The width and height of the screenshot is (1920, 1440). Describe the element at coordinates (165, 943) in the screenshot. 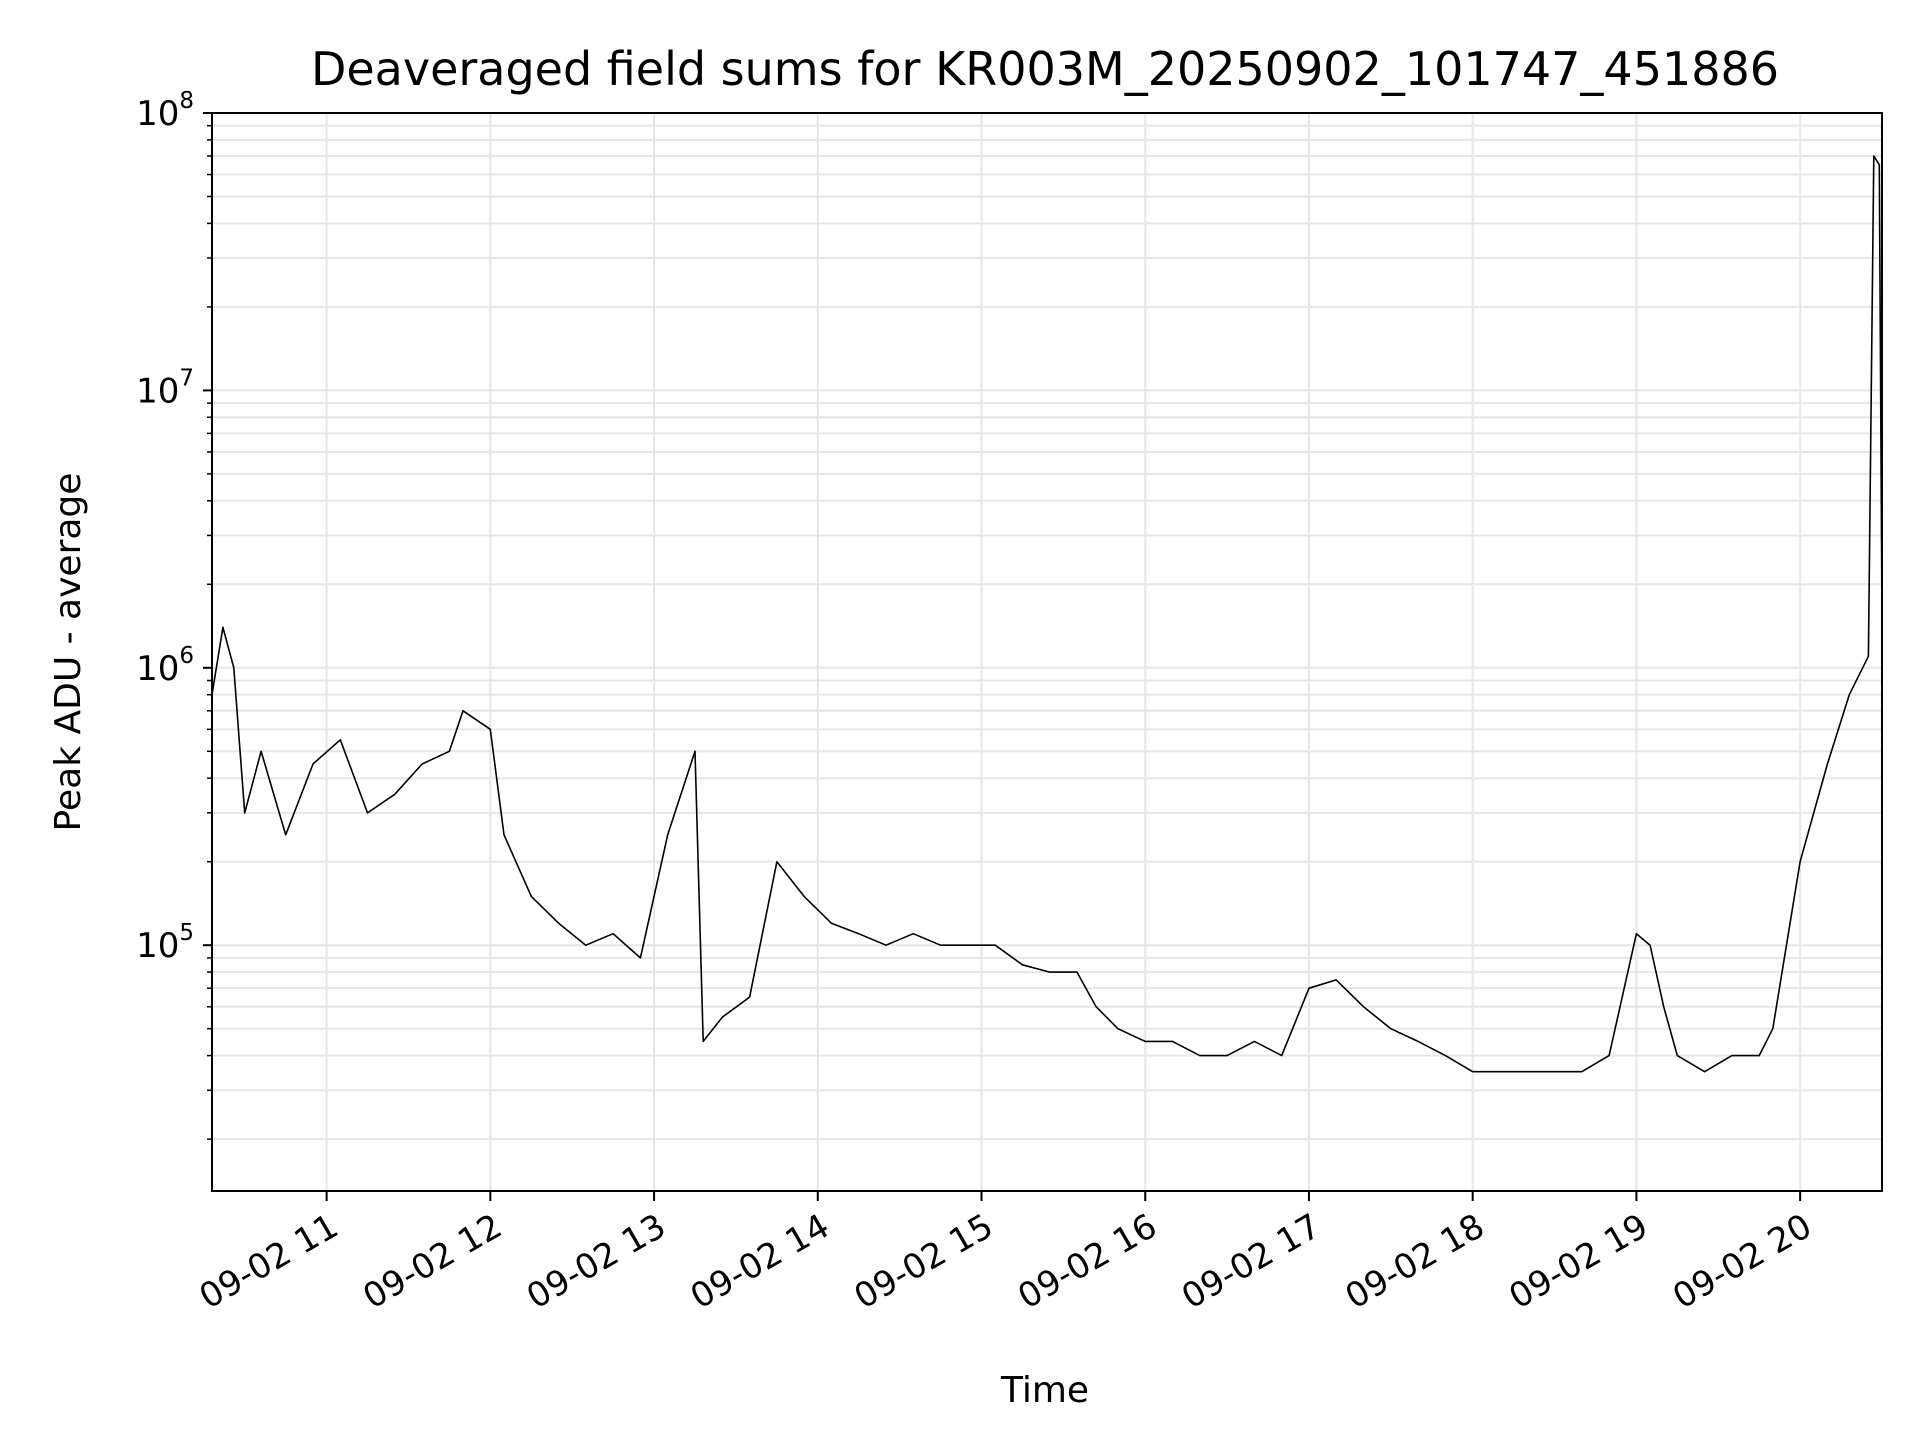

I see `y-tick-label: 10⁵` at that location.